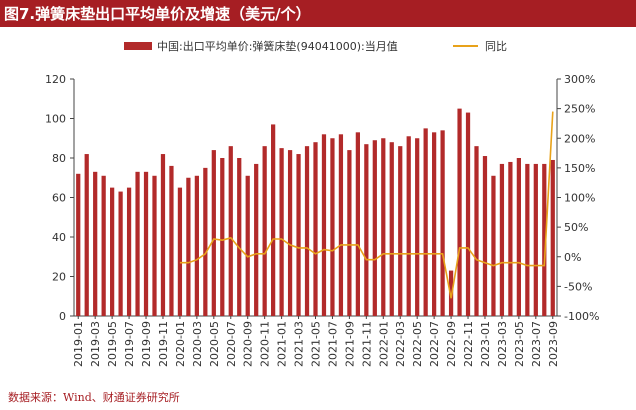  Describe the element at coordinates (231, 344) in the screenshot. I see `x-tick-label: 2020-07` at that location.